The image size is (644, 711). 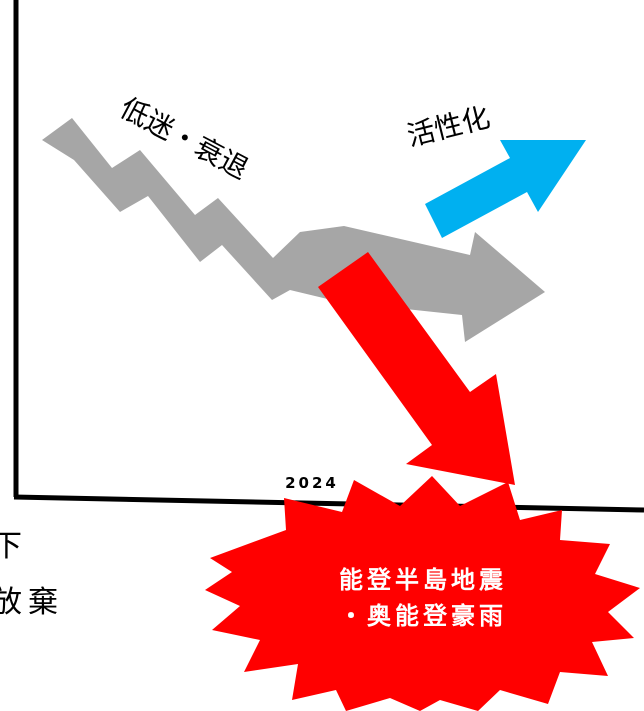 What do you see at coordinates (11, 546) in the screenshot?
I see `left-text-line-1: 下` at bounding box center [11, 546].